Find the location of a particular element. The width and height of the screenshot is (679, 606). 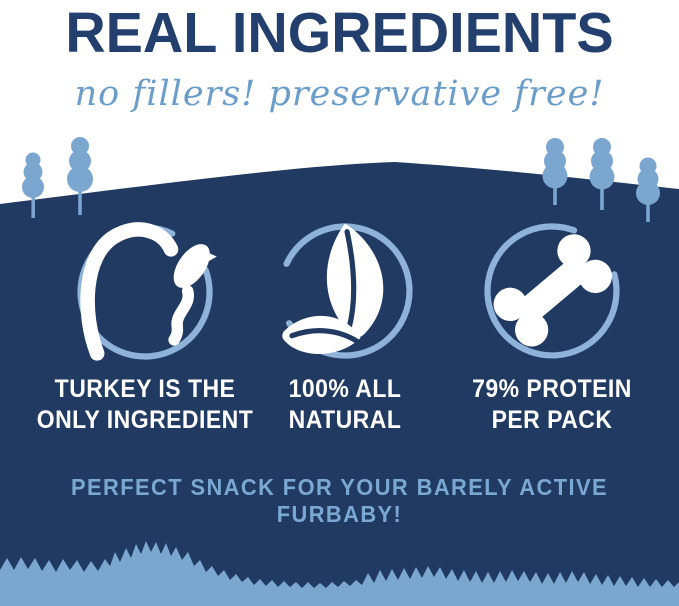

feature-label-turkey: TURKEY IS THE ONLY INGREDIENT is located at coordinates (145, 405).